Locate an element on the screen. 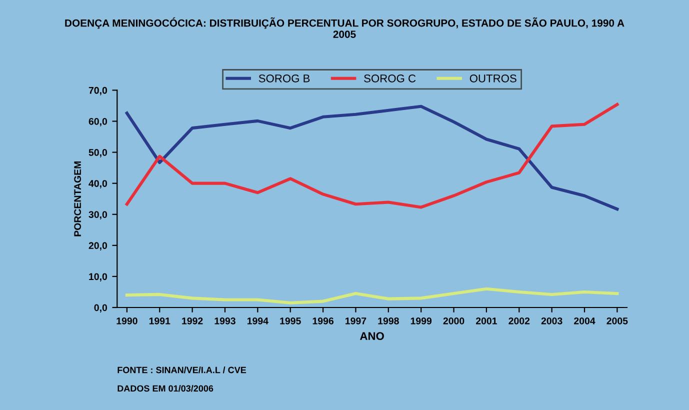 The image size is (689, 410). y-tick-label: 0,0 is located at coordinates (101, 308).